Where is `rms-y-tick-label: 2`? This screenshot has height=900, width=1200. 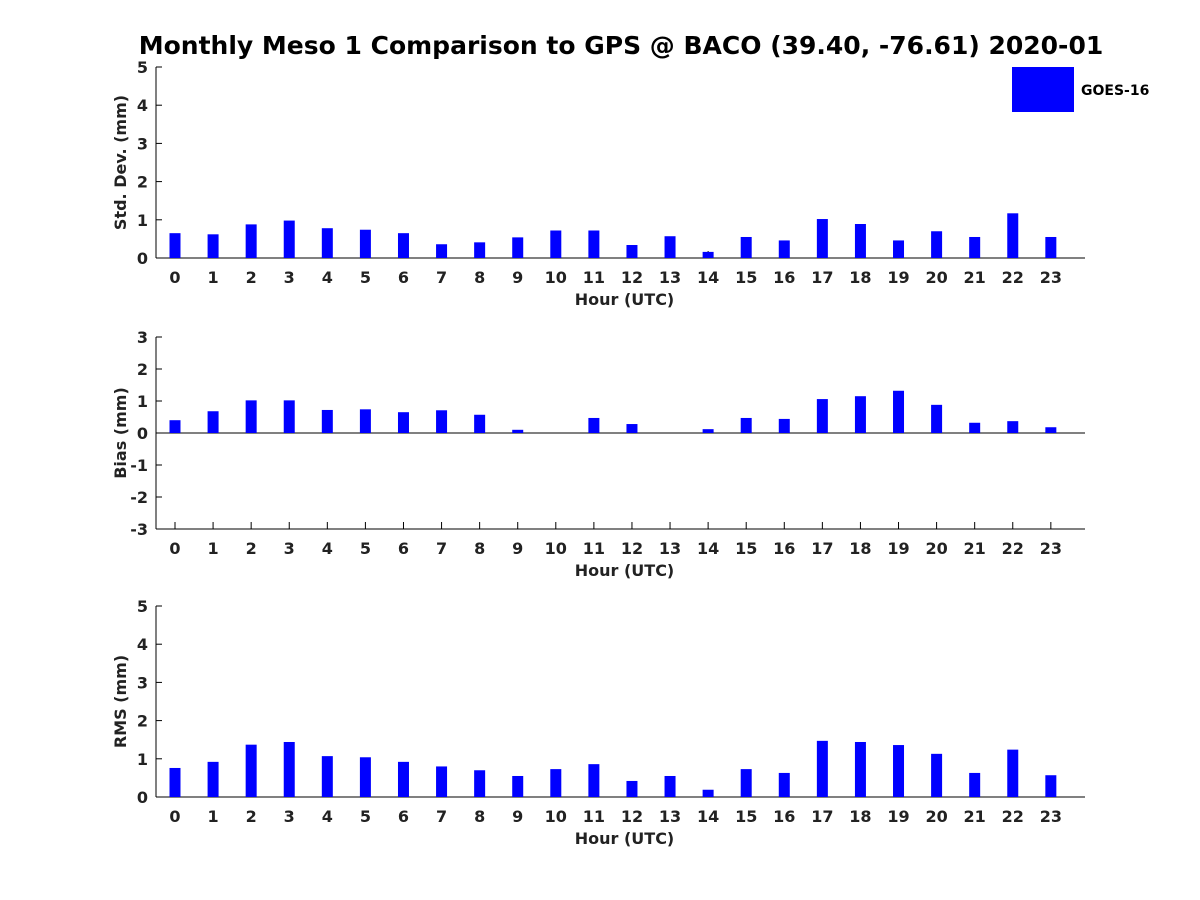
rms-y-tick-label: 2 is located at coordinates (142, 721).